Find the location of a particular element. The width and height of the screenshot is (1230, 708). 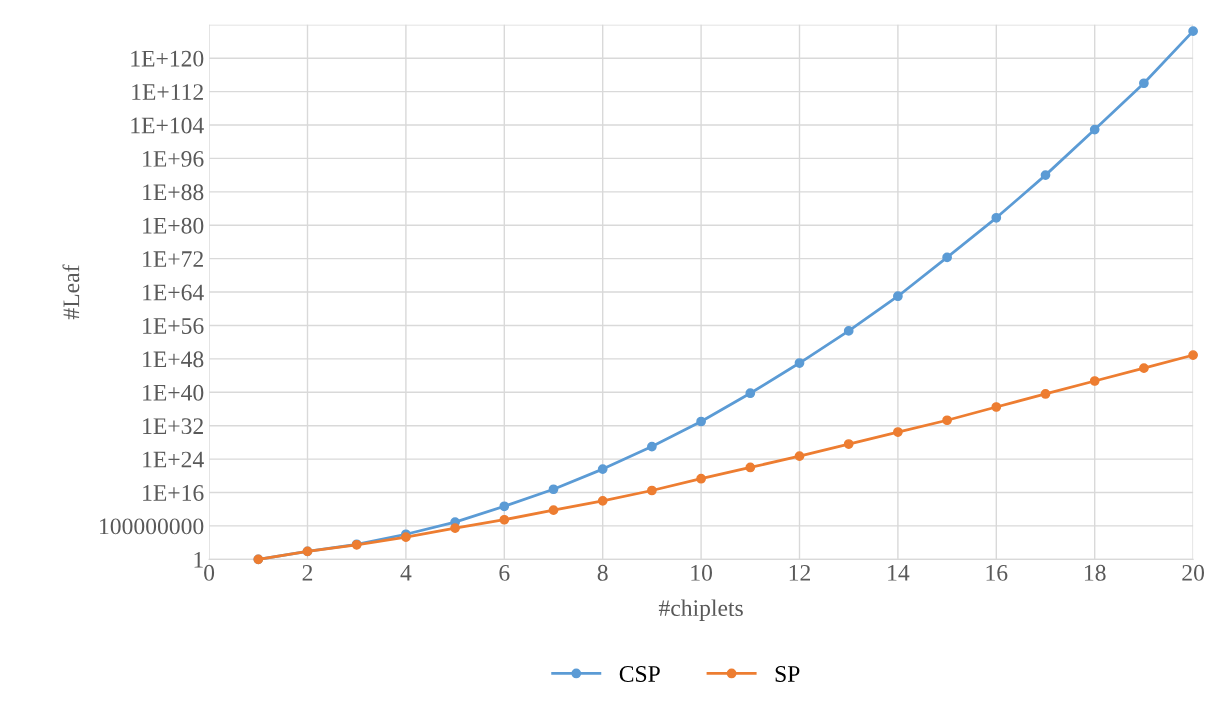

x-tick-label: 2 is located at coordinates (307, 572).